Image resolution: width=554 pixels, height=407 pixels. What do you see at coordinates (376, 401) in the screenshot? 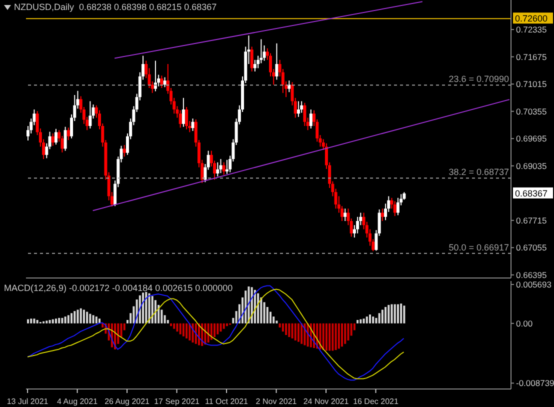
I see `x-tick-label: 16 Dec 2021` at bounding box center [376, 401].